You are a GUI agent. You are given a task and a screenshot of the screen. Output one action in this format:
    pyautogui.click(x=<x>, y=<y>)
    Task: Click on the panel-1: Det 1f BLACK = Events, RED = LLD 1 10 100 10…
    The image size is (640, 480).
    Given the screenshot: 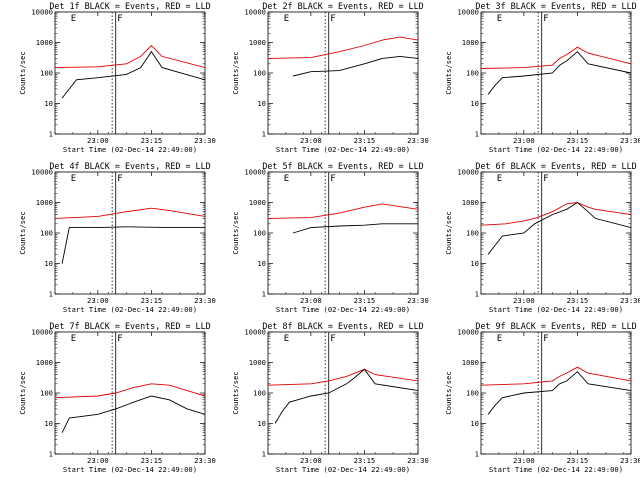 What is the action you would take?
    pyautogui.click(x=117, y=77)
    